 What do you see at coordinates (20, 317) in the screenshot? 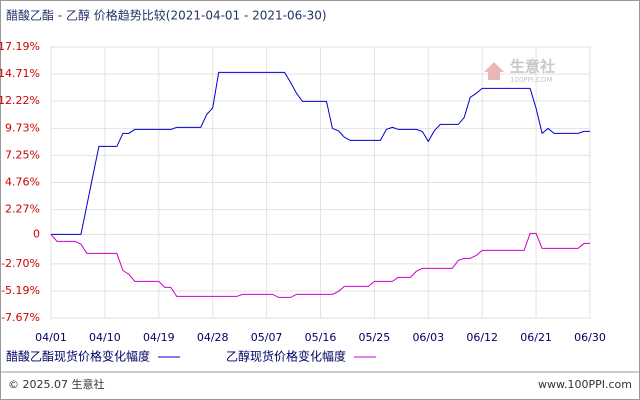
I see `y-tick-label: -7.67%` at bounding box center [20, 317].